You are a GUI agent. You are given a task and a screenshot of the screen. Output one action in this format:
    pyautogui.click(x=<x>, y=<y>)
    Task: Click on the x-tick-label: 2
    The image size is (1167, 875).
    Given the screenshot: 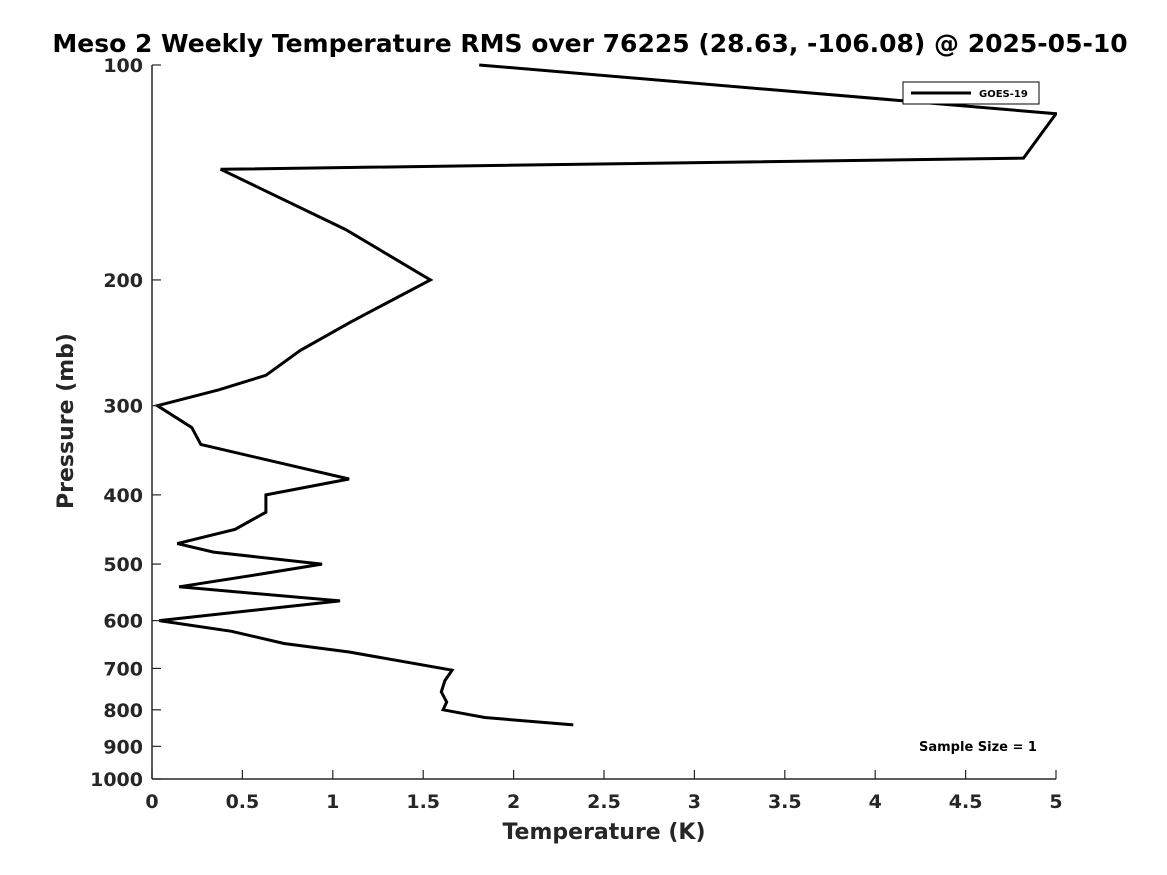 What is the action you would take?
    pyautogui.click(x=513, y=802)
    